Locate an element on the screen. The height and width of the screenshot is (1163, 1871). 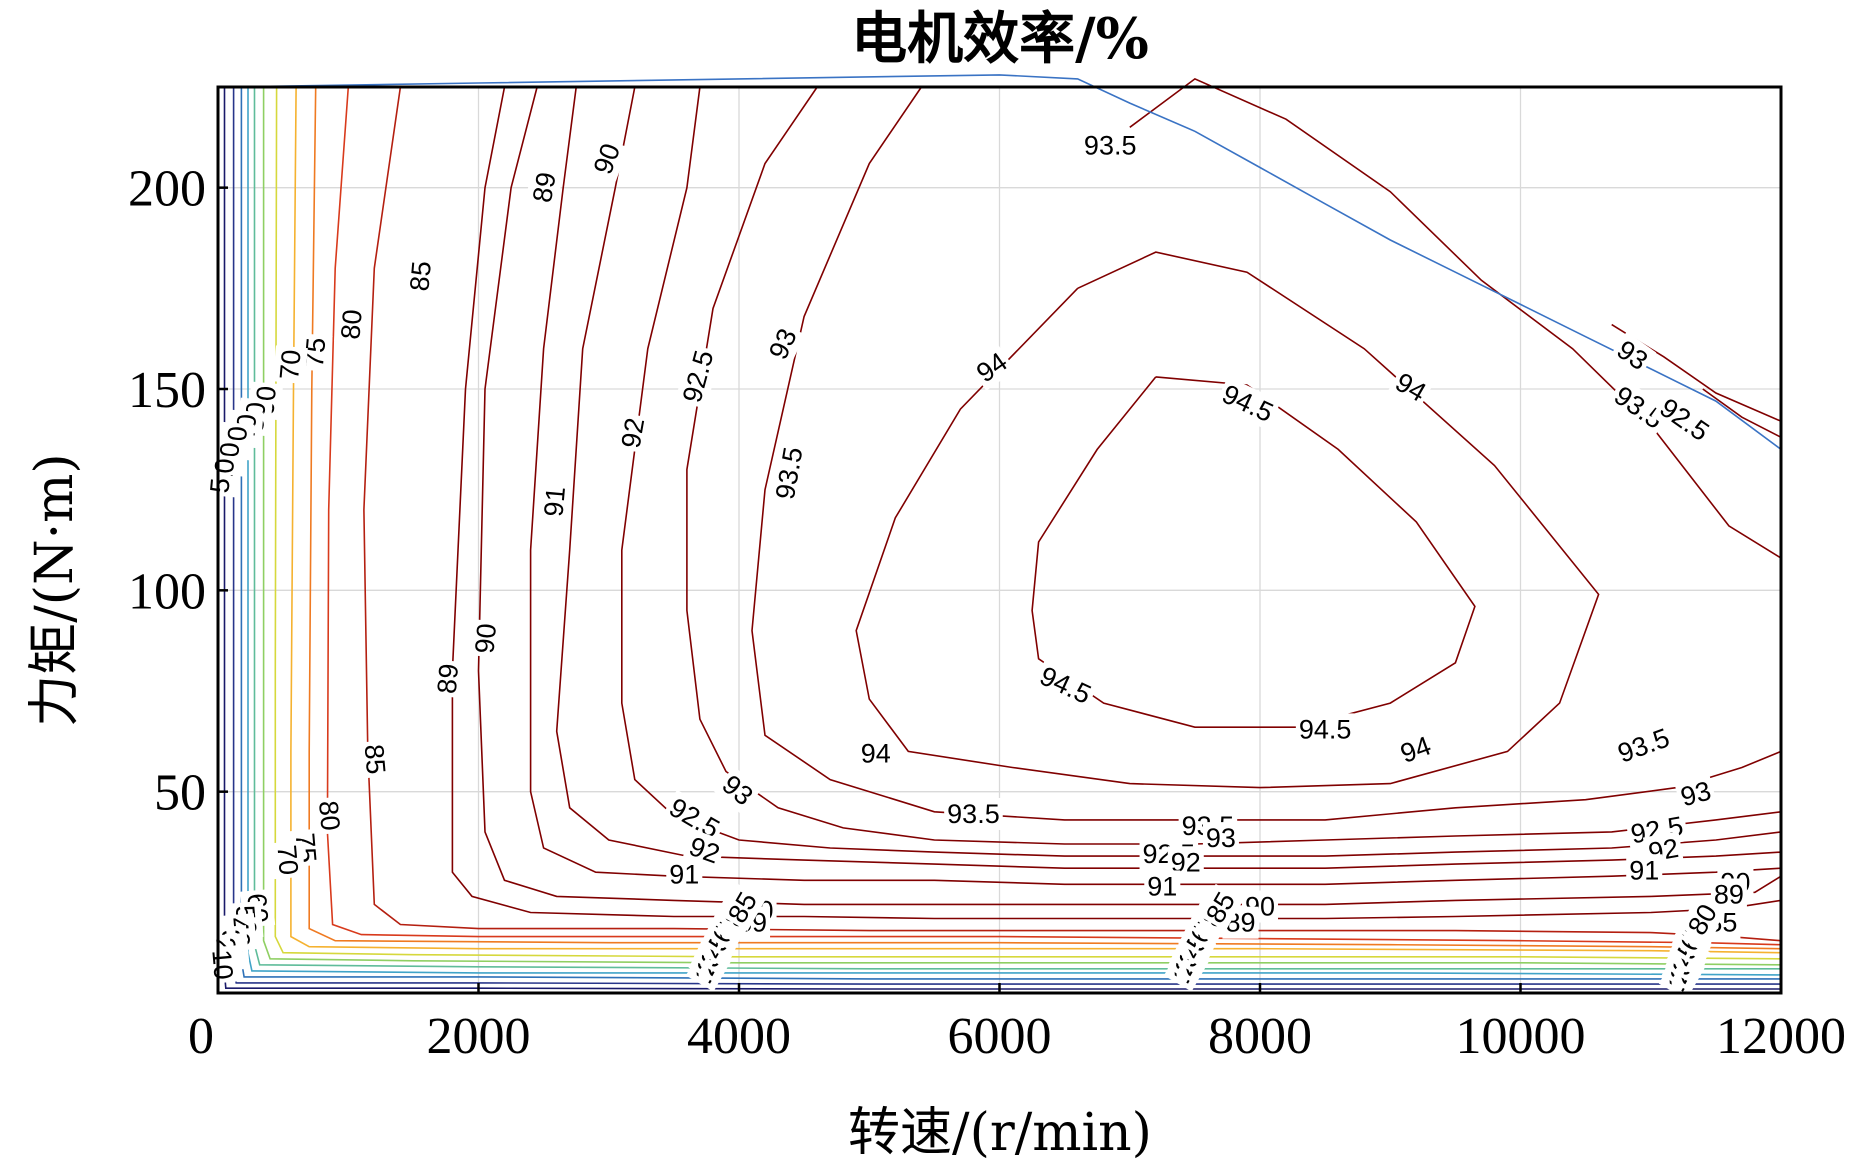
x-tick-label: 12000 is located at coordinates (1781, 1036).